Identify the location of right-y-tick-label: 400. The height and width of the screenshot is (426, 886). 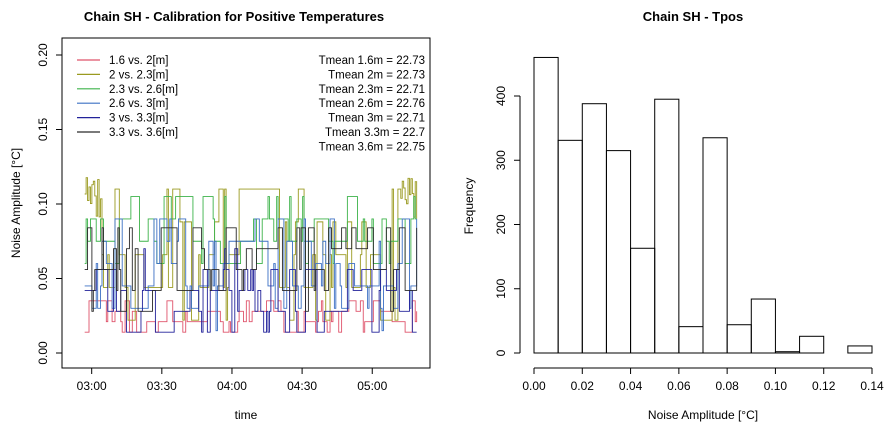
(501, 96).